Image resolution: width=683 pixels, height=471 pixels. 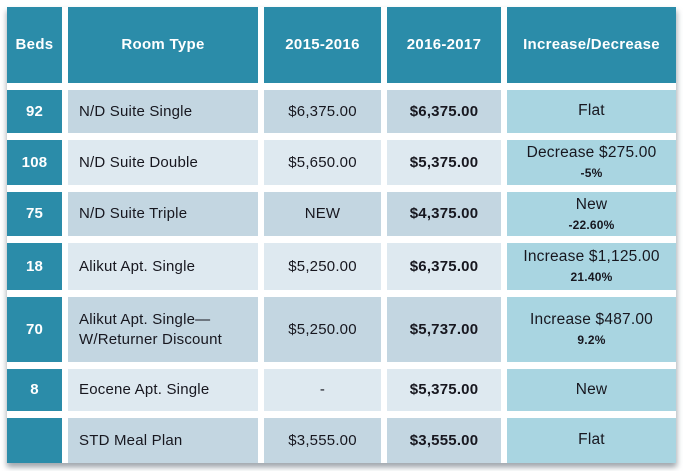 I want to click on room-type-cell: N/D Suite Triple, so click(x=163, y=214).